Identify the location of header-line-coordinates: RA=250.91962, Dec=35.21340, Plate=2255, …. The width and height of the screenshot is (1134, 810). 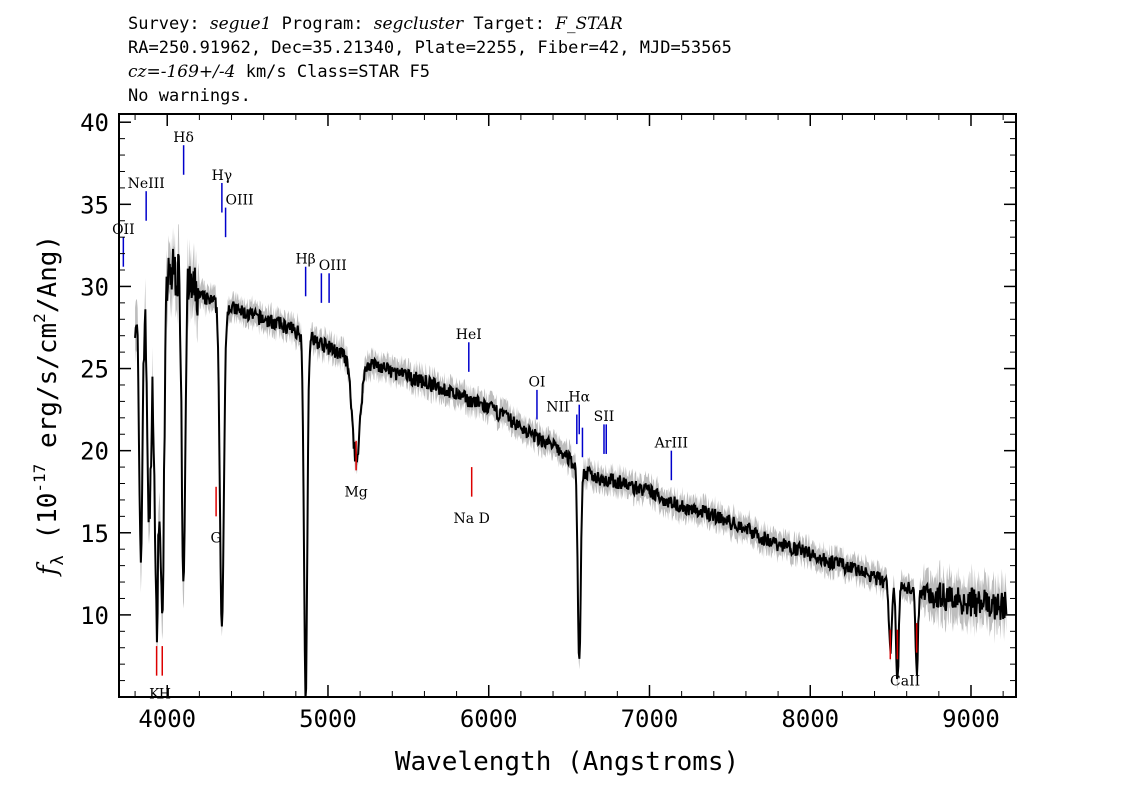
(430, 48).